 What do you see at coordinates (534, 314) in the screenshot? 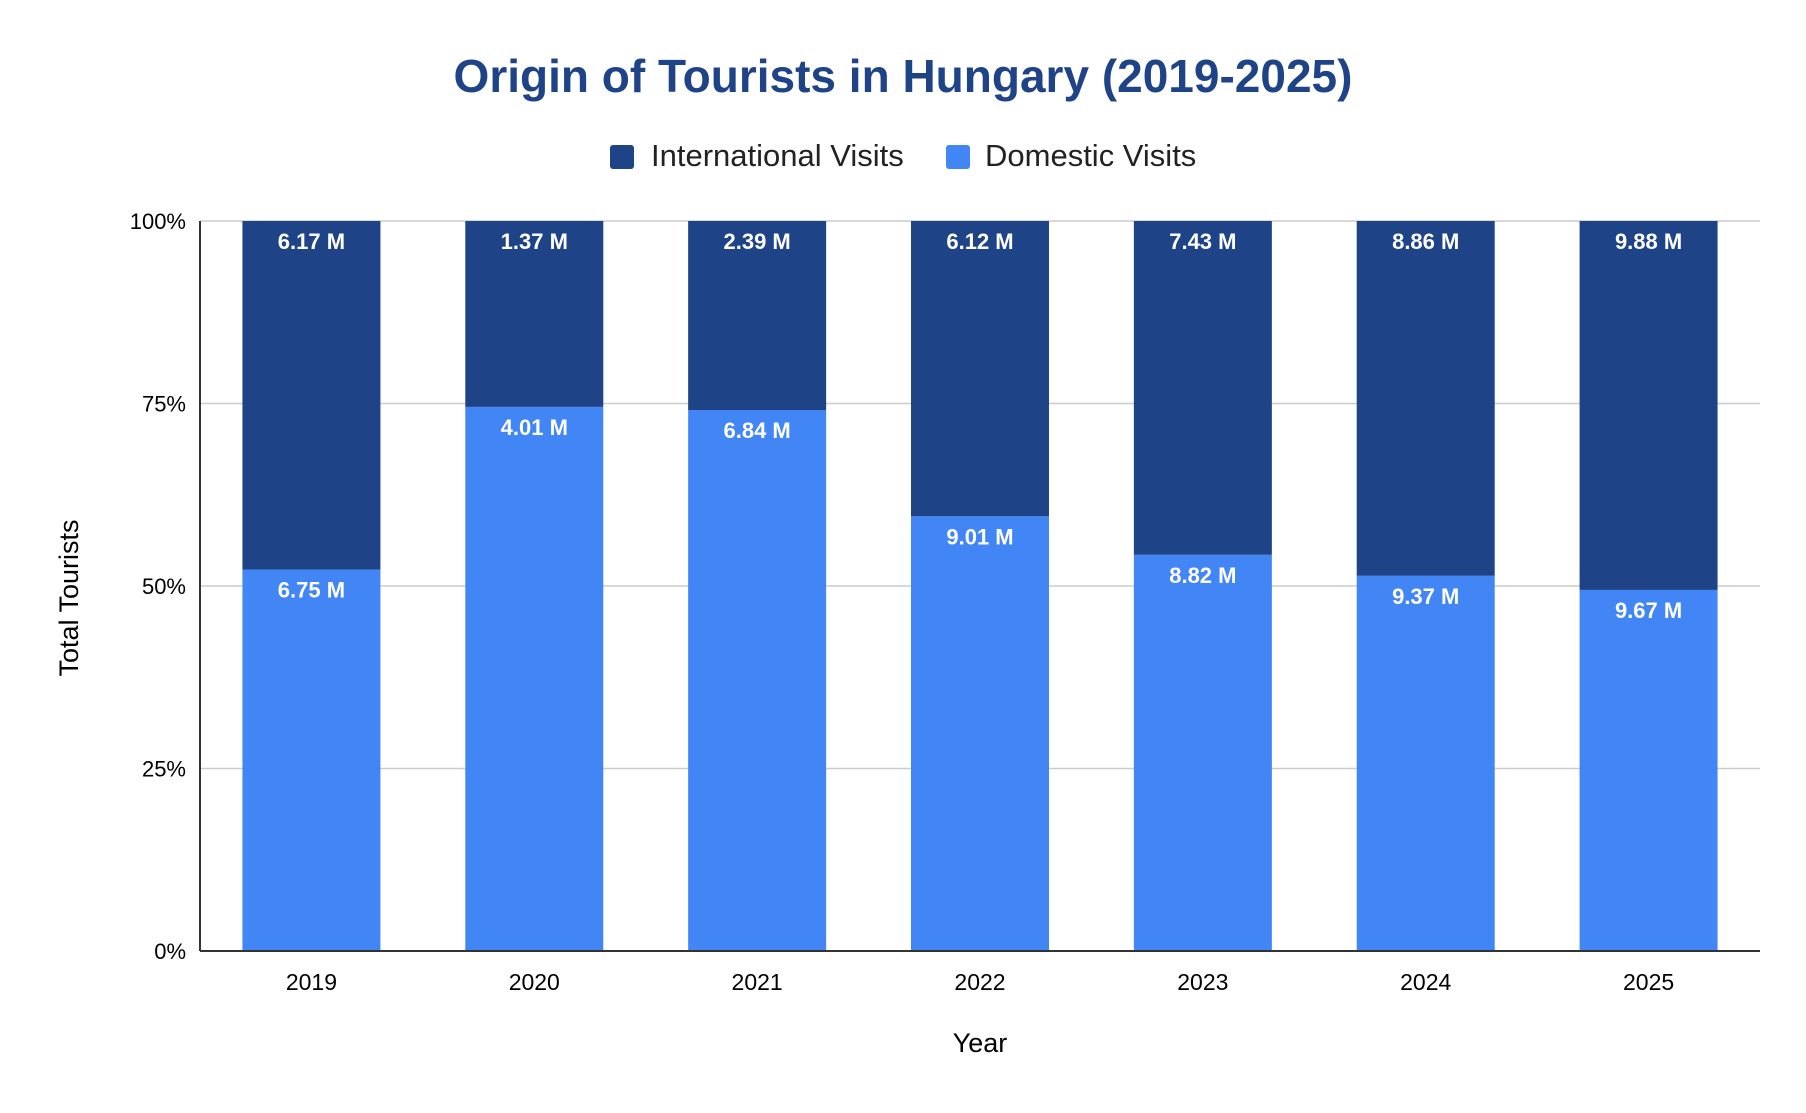
I see `bar-international-2020` at bounding box center [534, 314].